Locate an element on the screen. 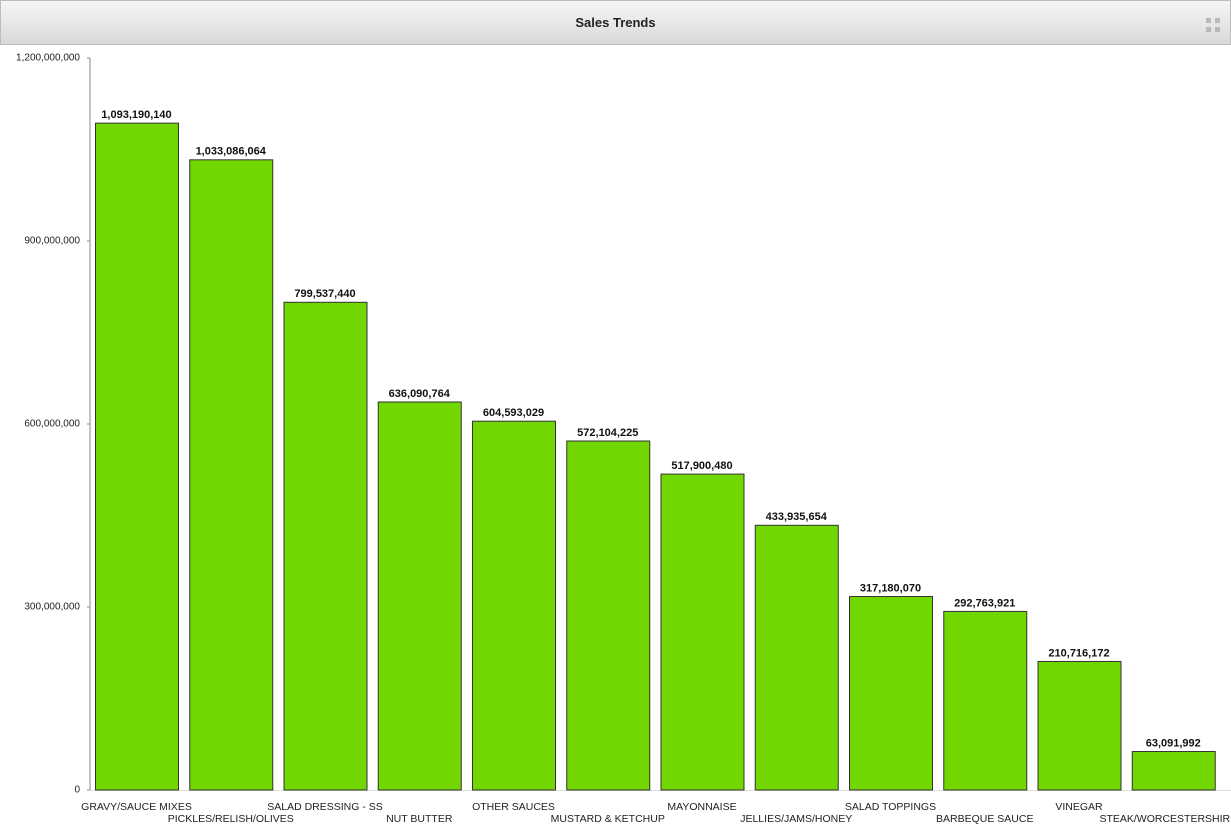 The height and width of the screenshot is (827, 1231). x-tick-label: MUSTARD & KETCHUP is located at coordinates (608, 819).